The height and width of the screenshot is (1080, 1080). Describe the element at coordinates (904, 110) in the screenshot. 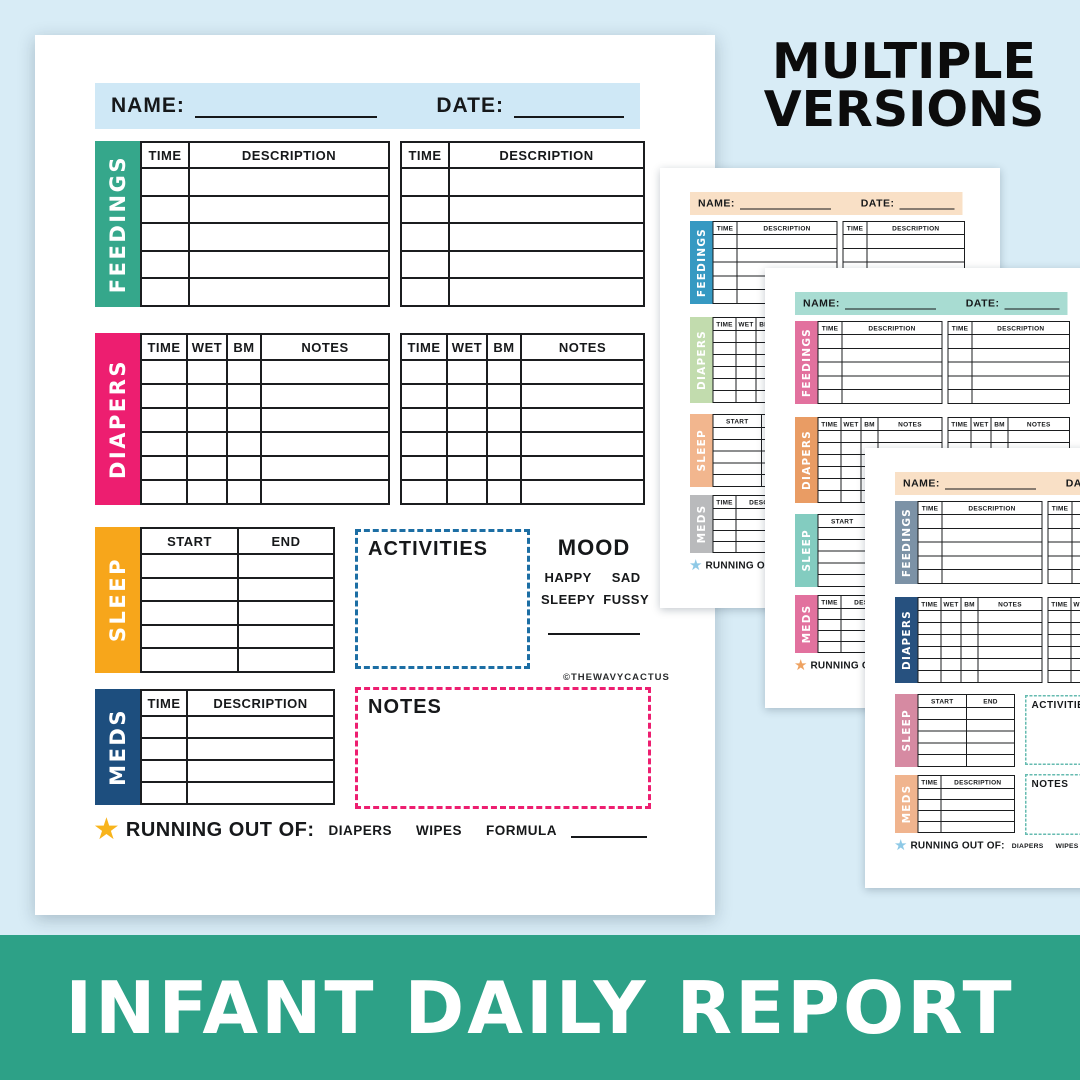

I see `headline-line2: VERSIONS` at that location.